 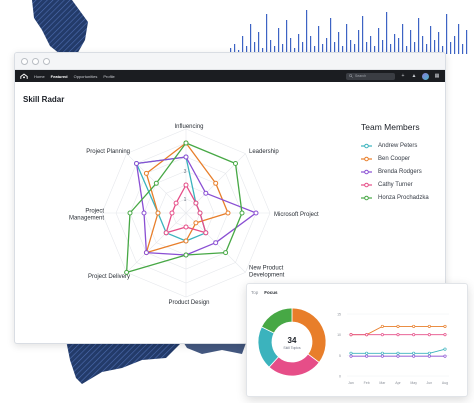 What do you see at coordinates (437, 76) in the screenshot?
I see `grid-icon: ▦` at bounding box center [437, 76].